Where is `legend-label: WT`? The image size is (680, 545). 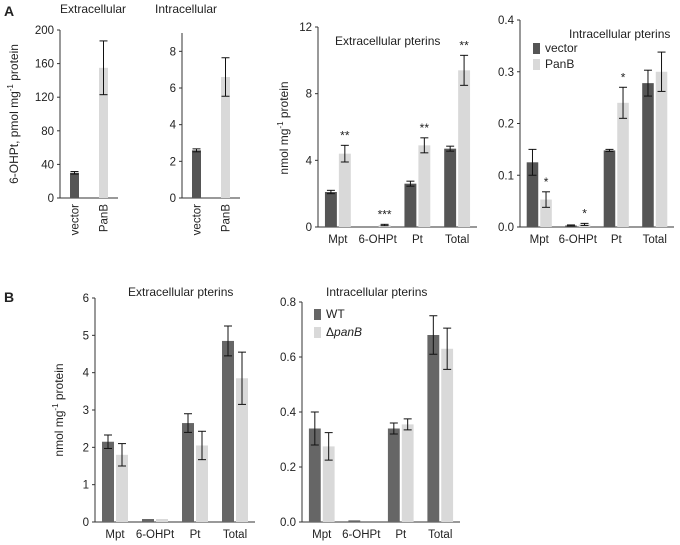 legend-label: WT is located at coordinates (335, 314).